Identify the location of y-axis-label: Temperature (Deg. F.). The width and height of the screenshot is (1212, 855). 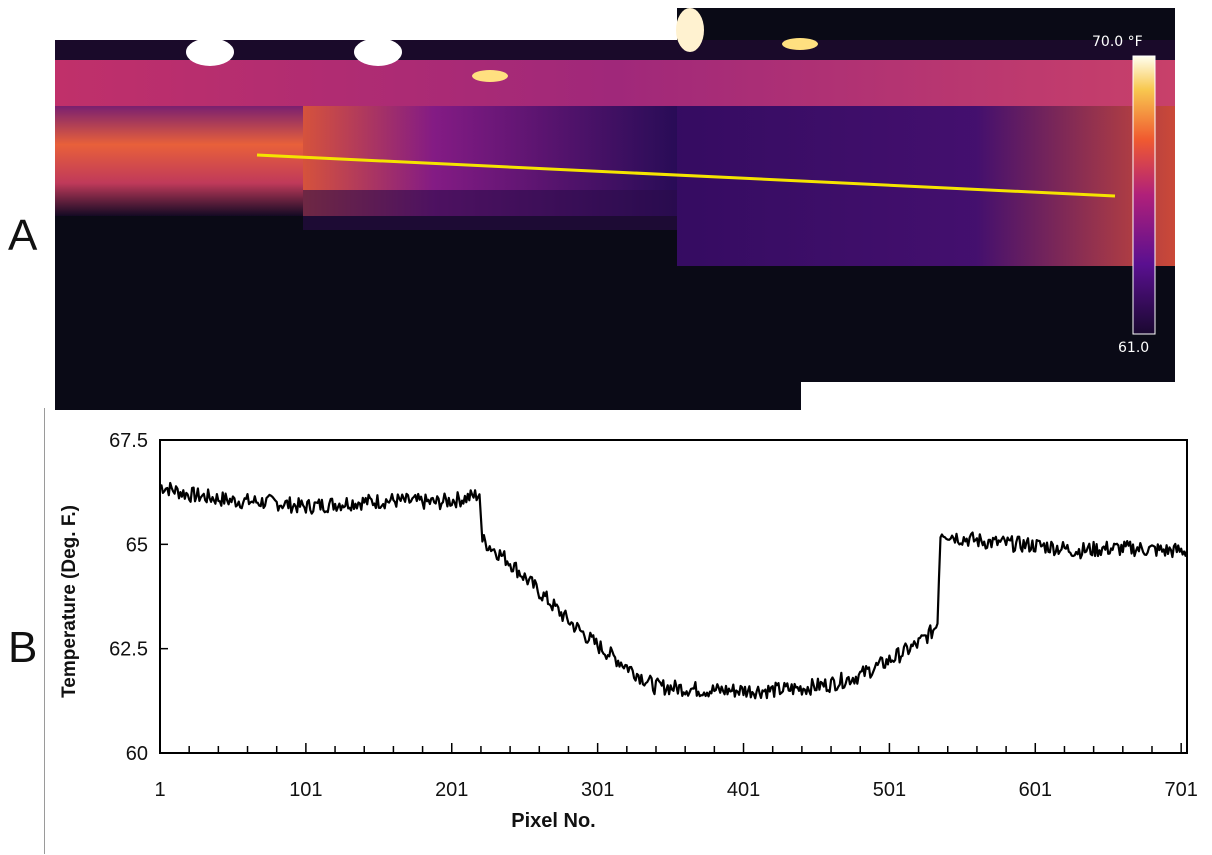
(69, 601).